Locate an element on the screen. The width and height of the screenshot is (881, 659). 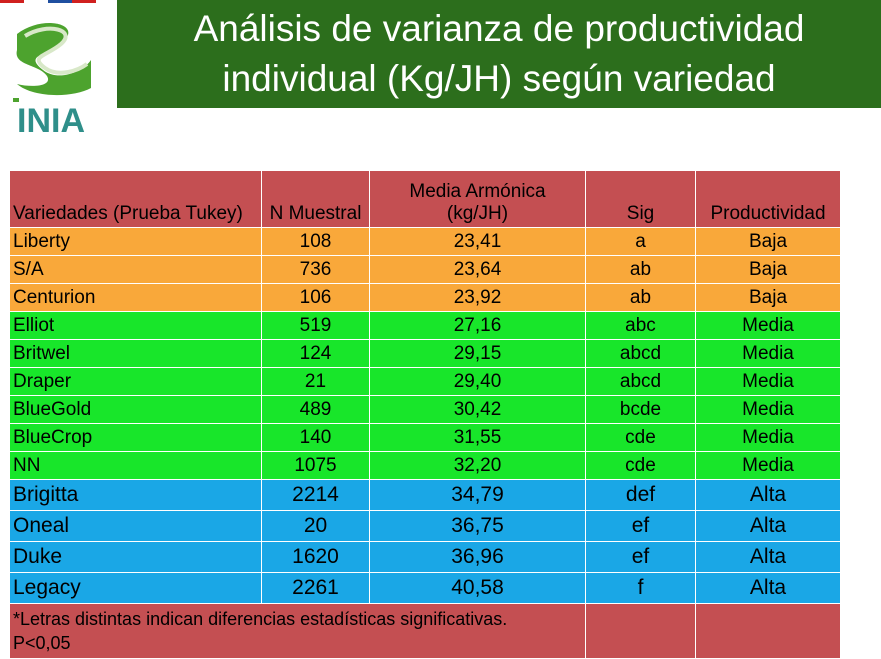
cell-mean: 23,41 is located at coordinates (477, 241).